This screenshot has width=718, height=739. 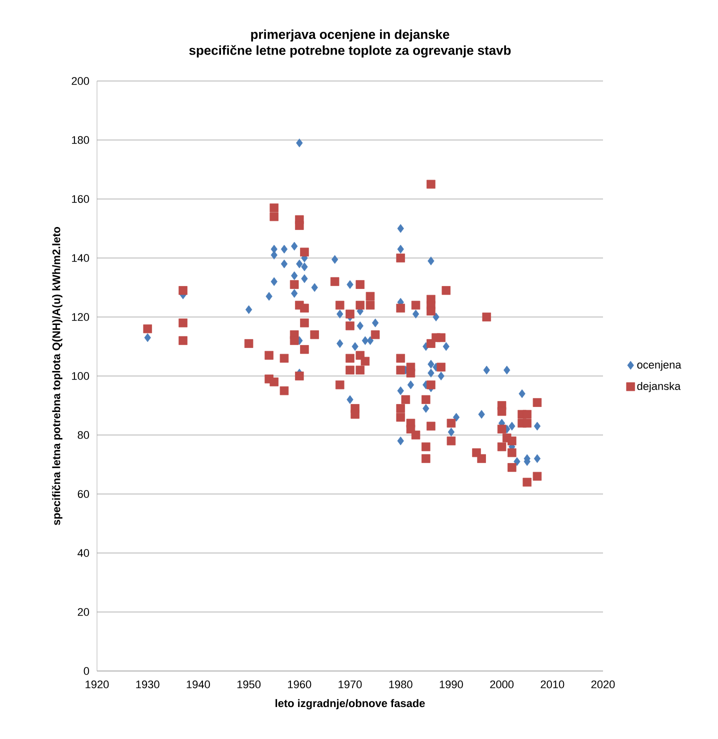 I want to click on y-tick-label: 160, so click(x=81, y=199).